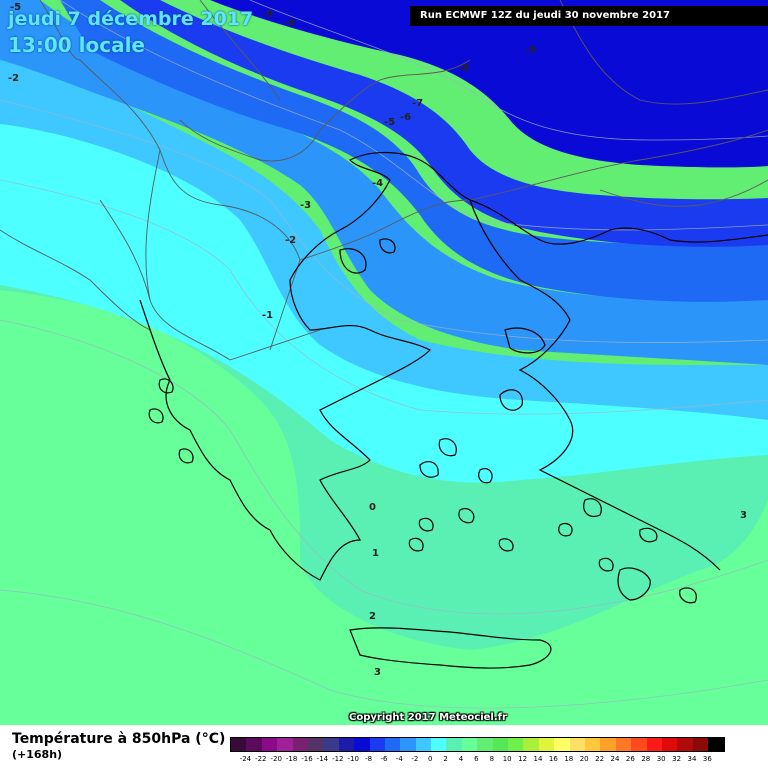 This screenshot has width=768, height=768. Describe the element at coordinates (461, 759) in the screenshot. I see `scale-tick-label: 4` at that location.